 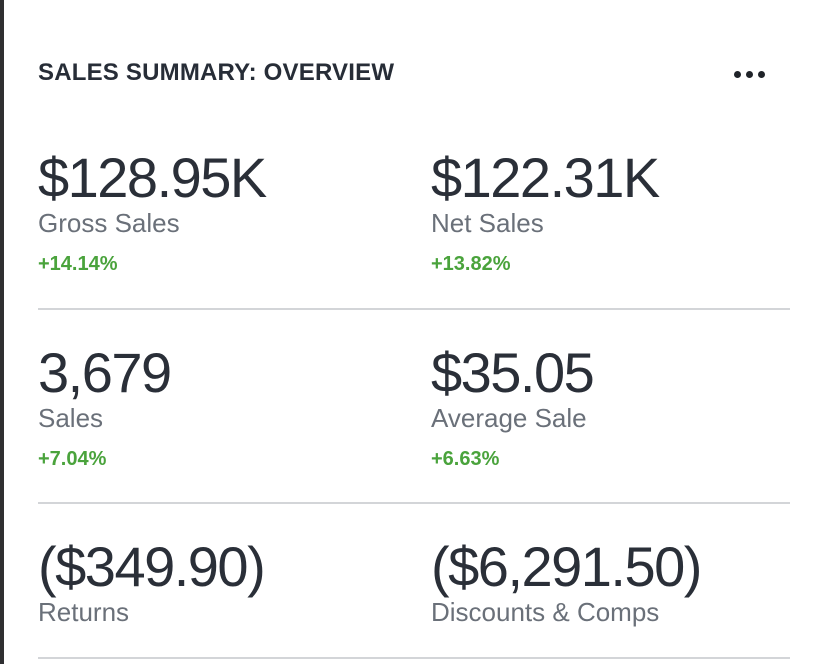 I want to click on metric-returns: ($349.90) Returns, so click(x=218, y=581).